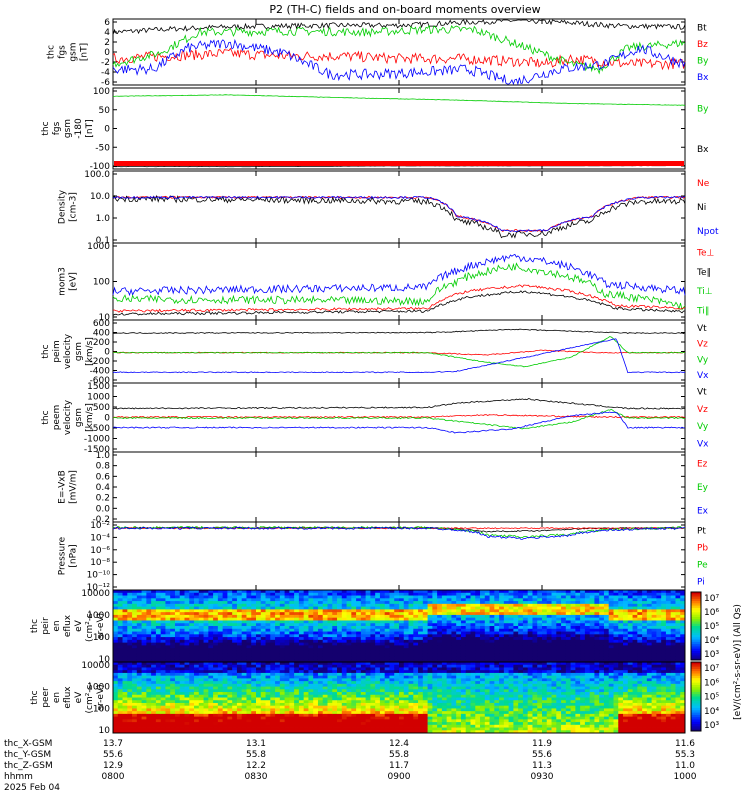  Describe the element at coordinates (100, 381) in the screenshot. I see `y-tick-label: -600` at that location.